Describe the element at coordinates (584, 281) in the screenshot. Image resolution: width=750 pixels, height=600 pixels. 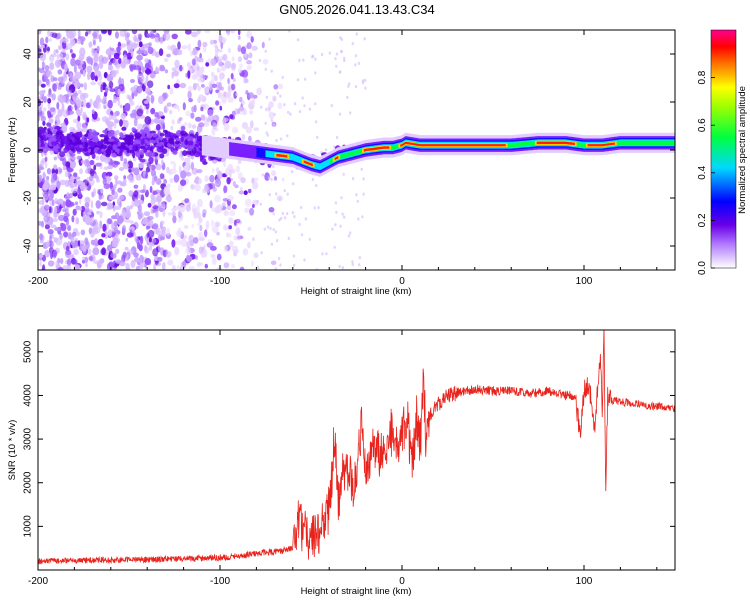
I see `x-tick-label: 100` at that location.